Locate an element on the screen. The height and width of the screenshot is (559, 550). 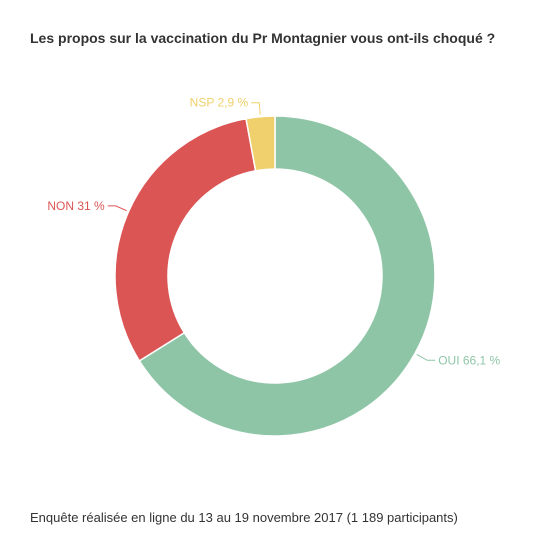
slice-label-non: NON 31 % is located at coordinates (76, 206).